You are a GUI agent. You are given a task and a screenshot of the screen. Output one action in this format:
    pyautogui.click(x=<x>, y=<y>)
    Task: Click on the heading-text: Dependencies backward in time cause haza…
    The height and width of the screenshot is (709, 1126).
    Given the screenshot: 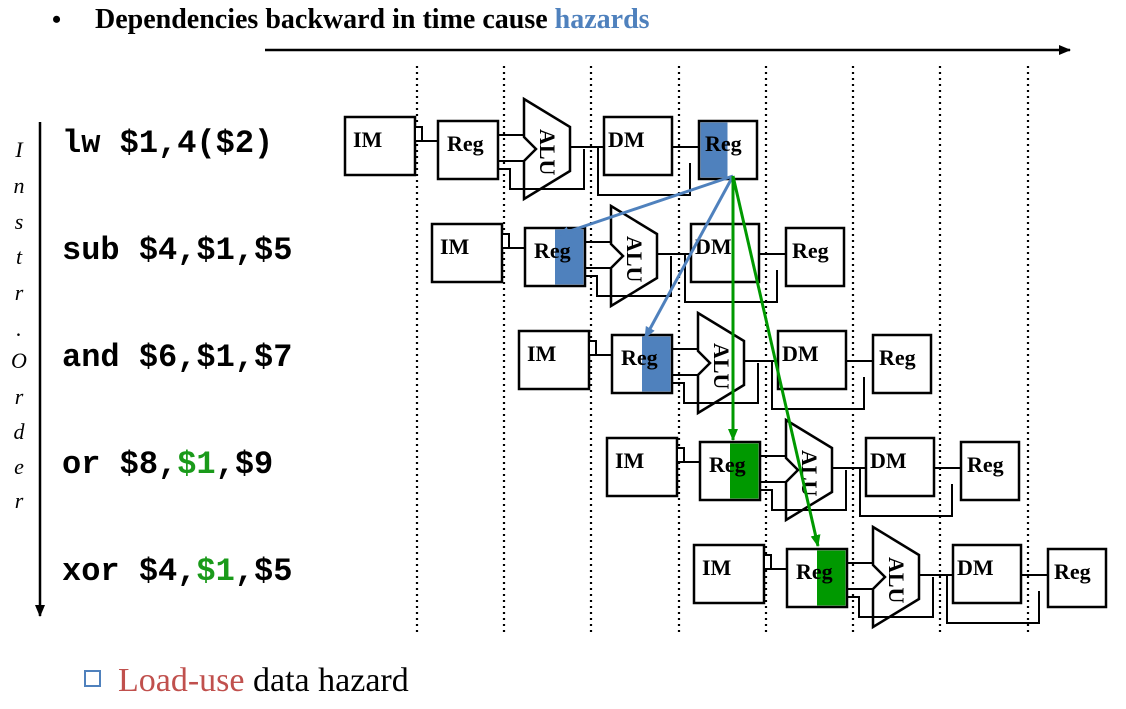 What is the action you would take?
    pyautogui.click(x=372, y=19)
    